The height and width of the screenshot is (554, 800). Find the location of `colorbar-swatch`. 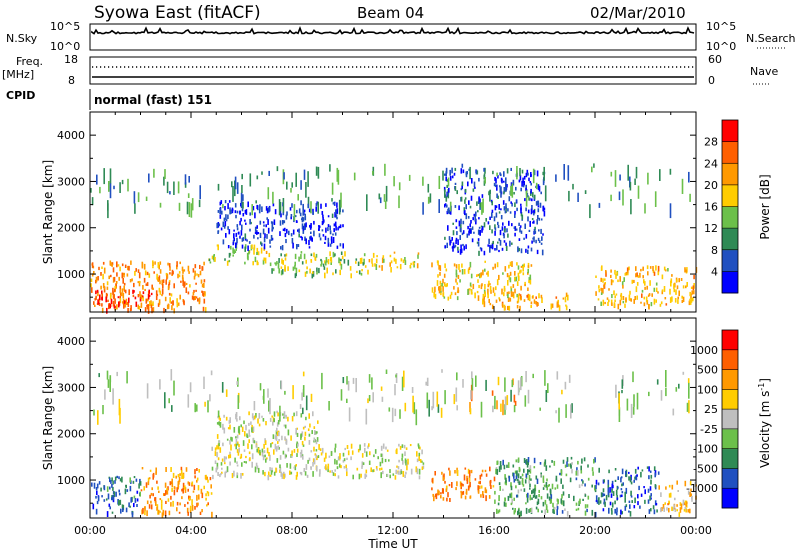

colorbar-swatch is located at coordinates (730, 478).